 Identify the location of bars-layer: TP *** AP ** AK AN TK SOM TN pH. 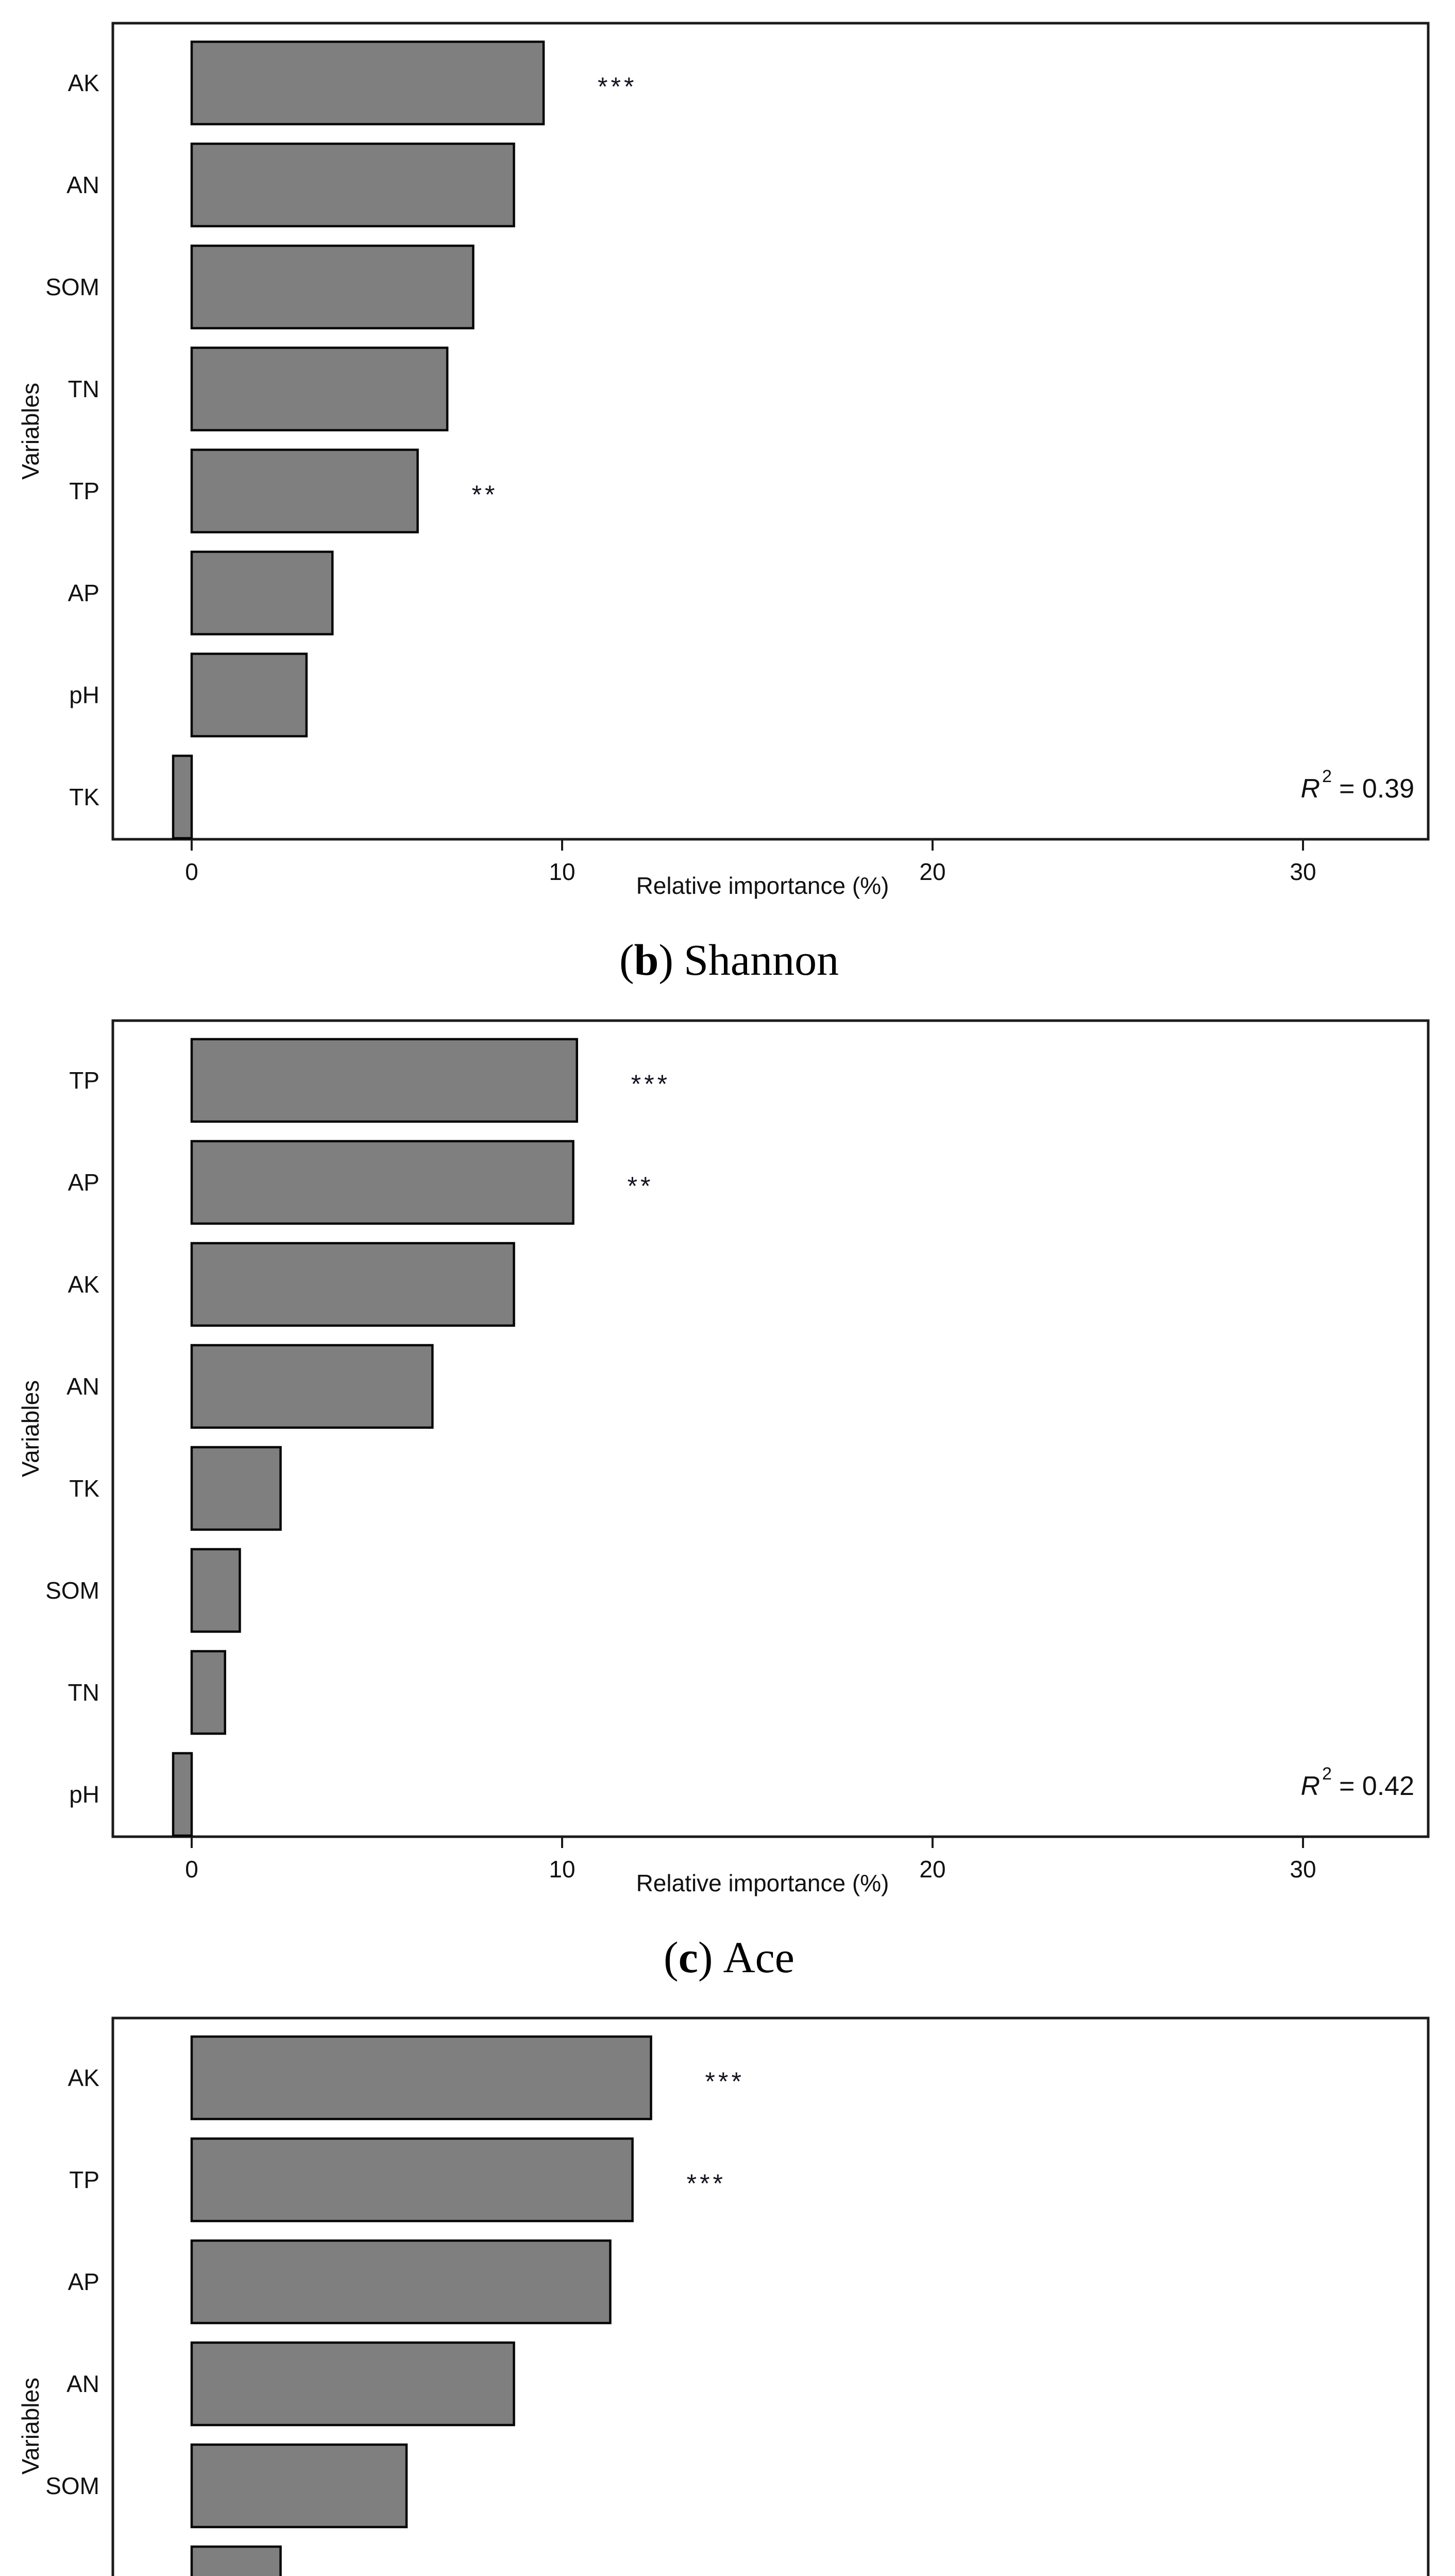
(357, 1437).